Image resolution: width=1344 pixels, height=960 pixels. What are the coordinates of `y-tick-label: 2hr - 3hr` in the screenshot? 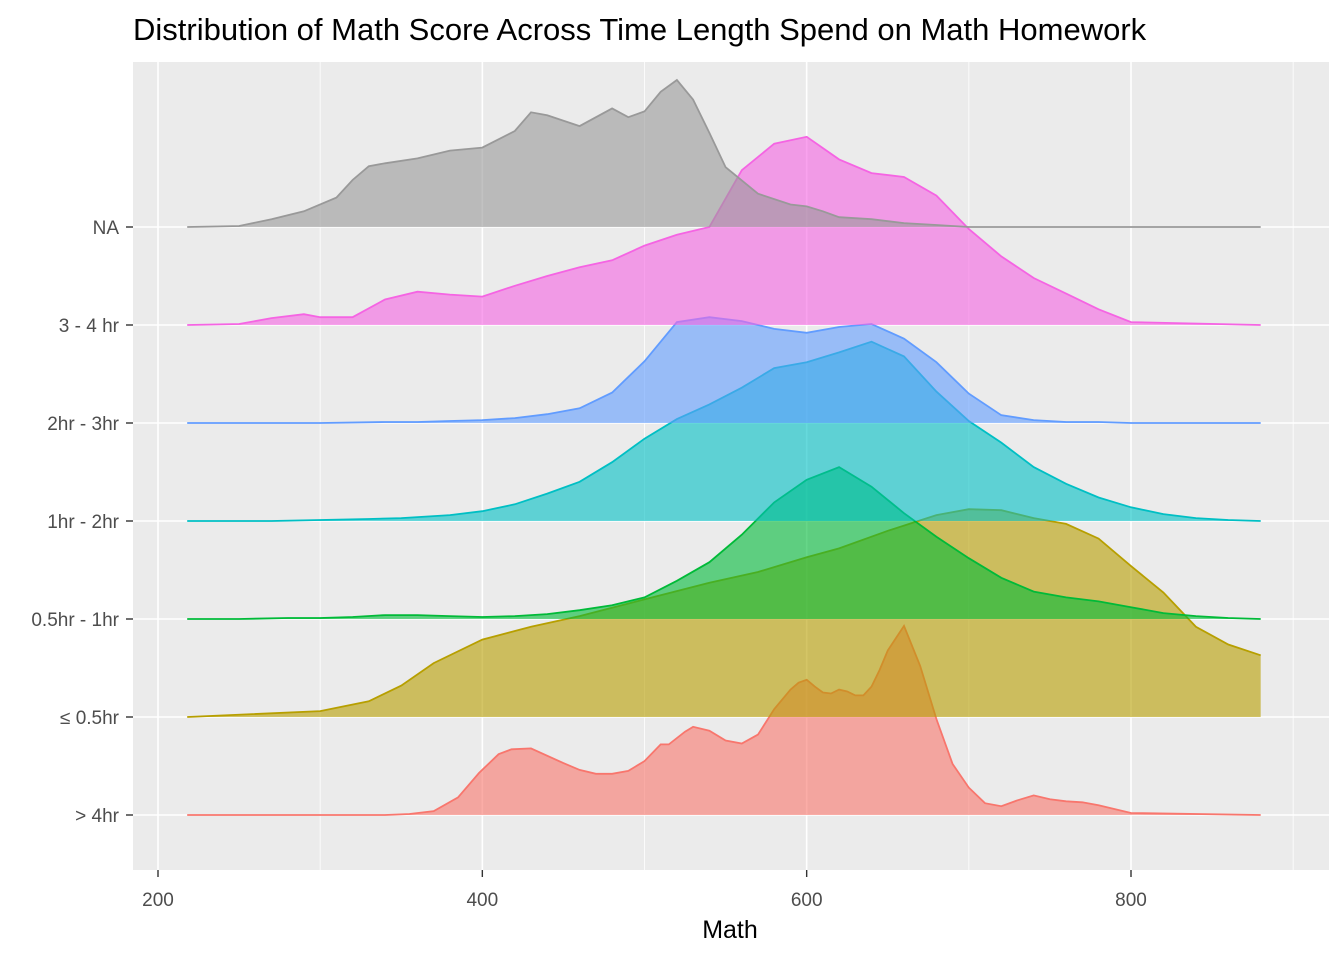 It's located at (83, 424).